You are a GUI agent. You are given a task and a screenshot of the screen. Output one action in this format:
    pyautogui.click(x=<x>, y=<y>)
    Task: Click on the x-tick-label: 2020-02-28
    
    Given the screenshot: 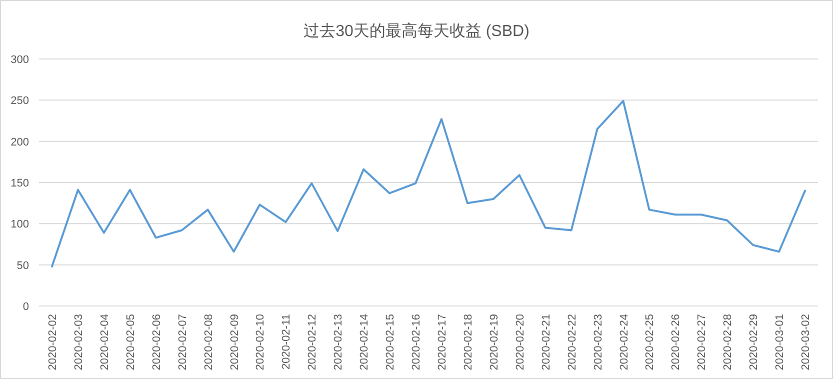 What is the action you would take?
    pyautogui.click(x=728, y=342)
    